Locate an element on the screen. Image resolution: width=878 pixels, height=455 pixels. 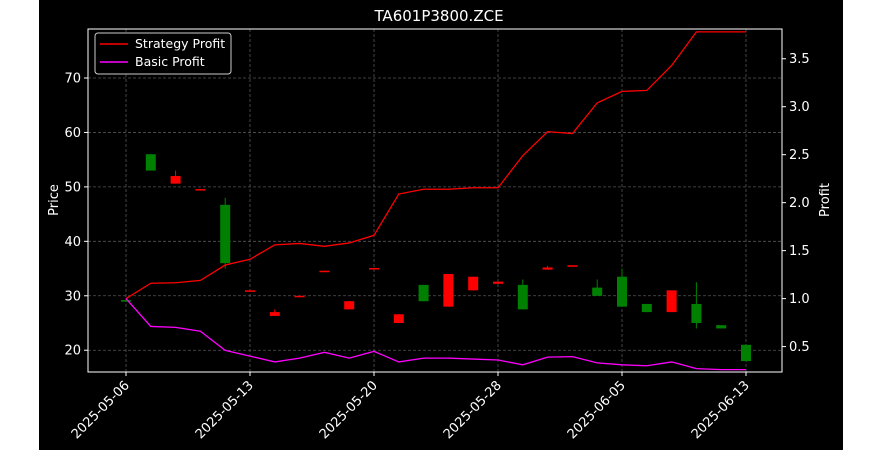
y-right-tick-label: 3.0 is located at coordinates (799, 107).